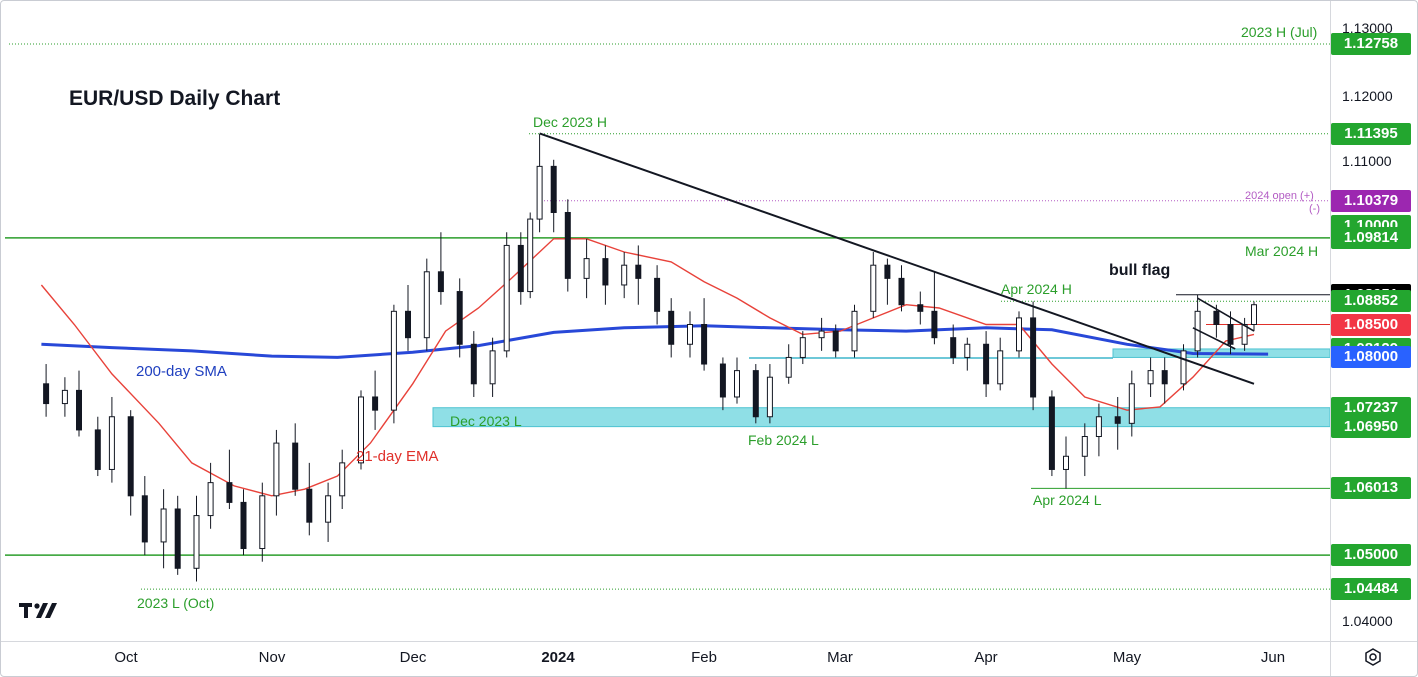 The image size is (1418, 677). I want to click on label-dec-2023-h: Dec 2023 H, so click(570, 122).